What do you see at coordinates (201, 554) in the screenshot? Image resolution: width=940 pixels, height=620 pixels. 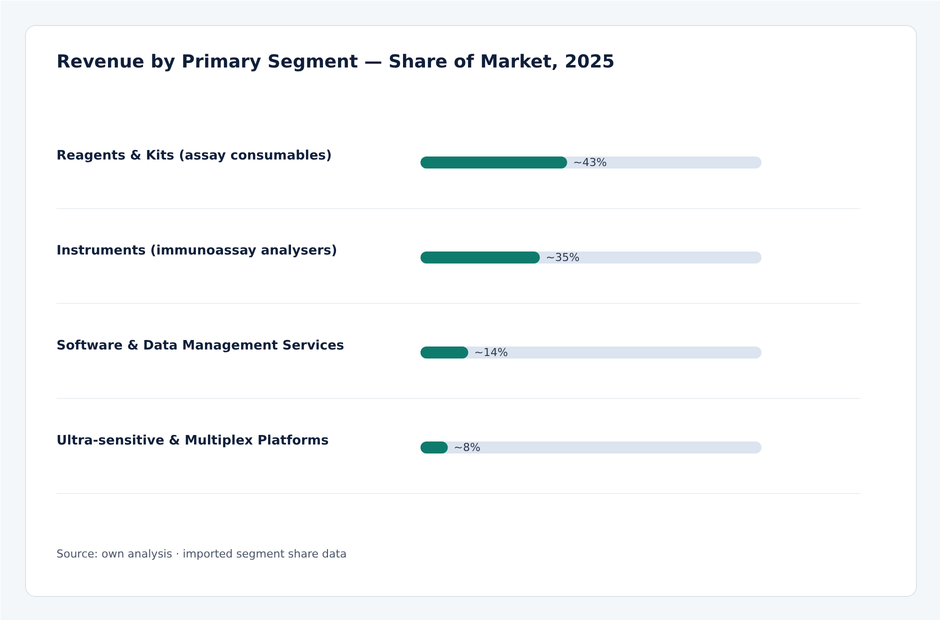 I see `source-note: Source: own analysis · imported segment share data` at bounding box center [201, 554].